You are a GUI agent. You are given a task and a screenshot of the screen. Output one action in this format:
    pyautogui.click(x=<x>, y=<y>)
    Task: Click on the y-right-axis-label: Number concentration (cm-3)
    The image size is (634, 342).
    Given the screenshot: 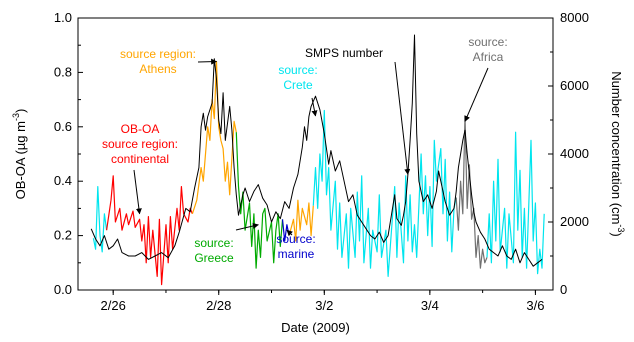 What is the action you would take?
    pyautogui.click(x=617, y=154)
    